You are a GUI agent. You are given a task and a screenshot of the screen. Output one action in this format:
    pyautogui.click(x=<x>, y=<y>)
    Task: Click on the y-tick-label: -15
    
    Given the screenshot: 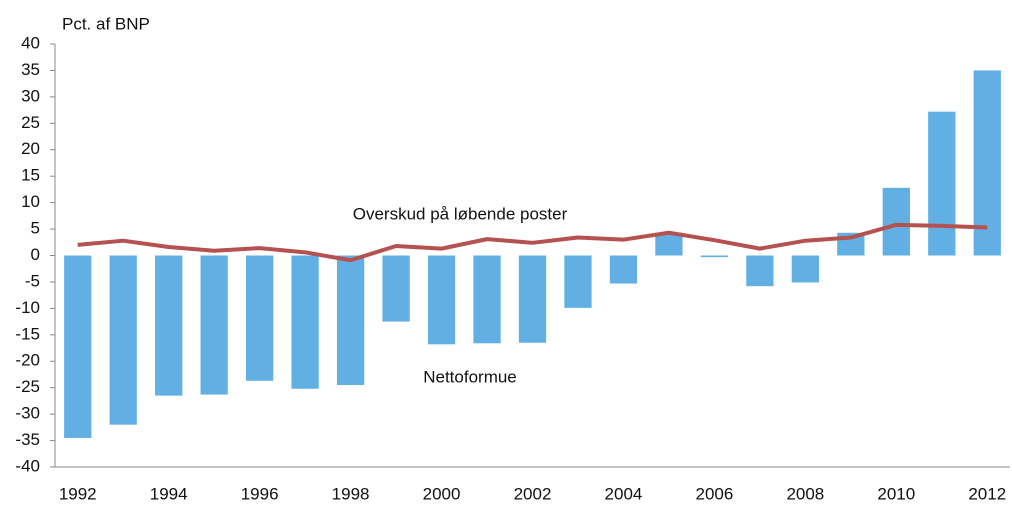 What is the action you would take?
    pyautogui.click(x=27, y=333)
    